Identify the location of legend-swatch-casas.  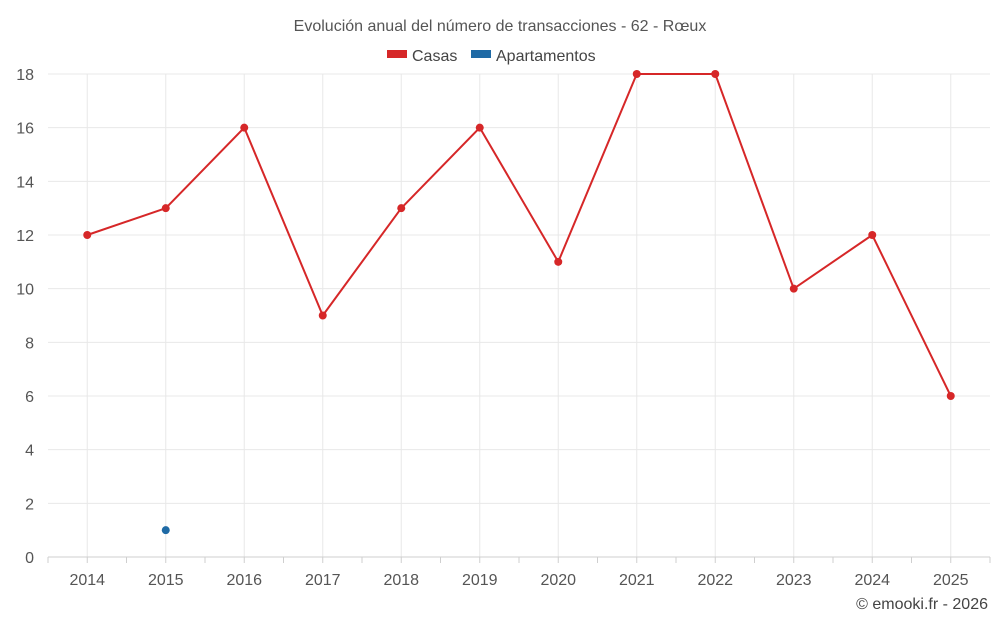
(397, 54).